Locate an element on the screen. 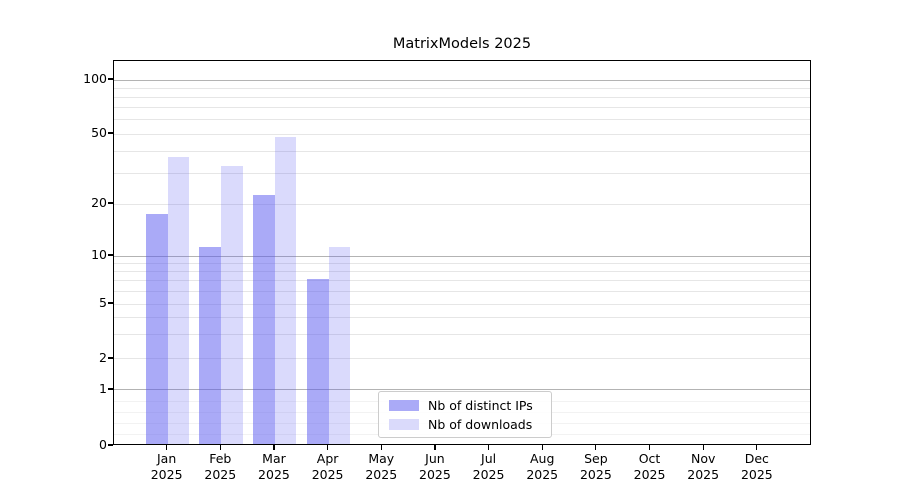 Image resolution: width=900 pixels, height=500 pixels. bar-apr-distinct-ips is located at coordinates (317, 361).